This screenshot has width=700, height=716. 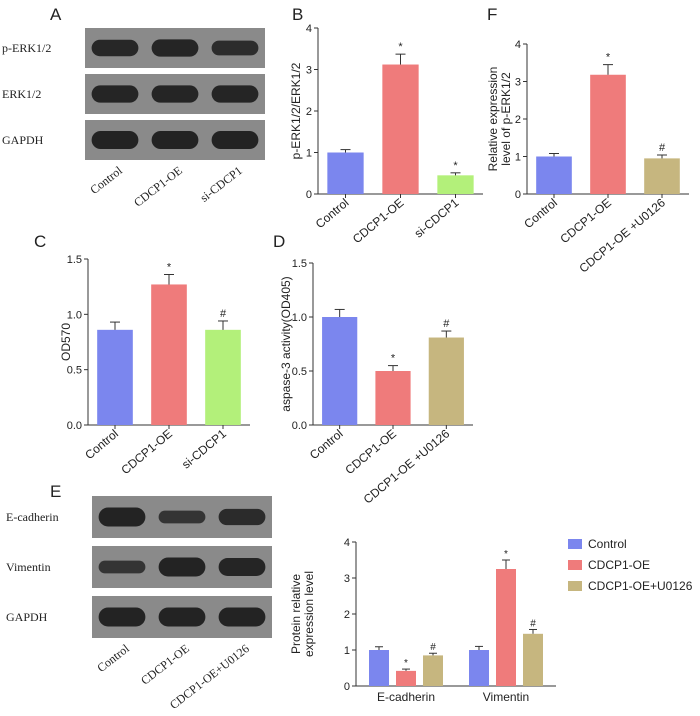 What do you see at coordinates (221, 183) in the screenshot?
I see `blot-lane-label: si-CDCP1` at bounding box center [221, 183].